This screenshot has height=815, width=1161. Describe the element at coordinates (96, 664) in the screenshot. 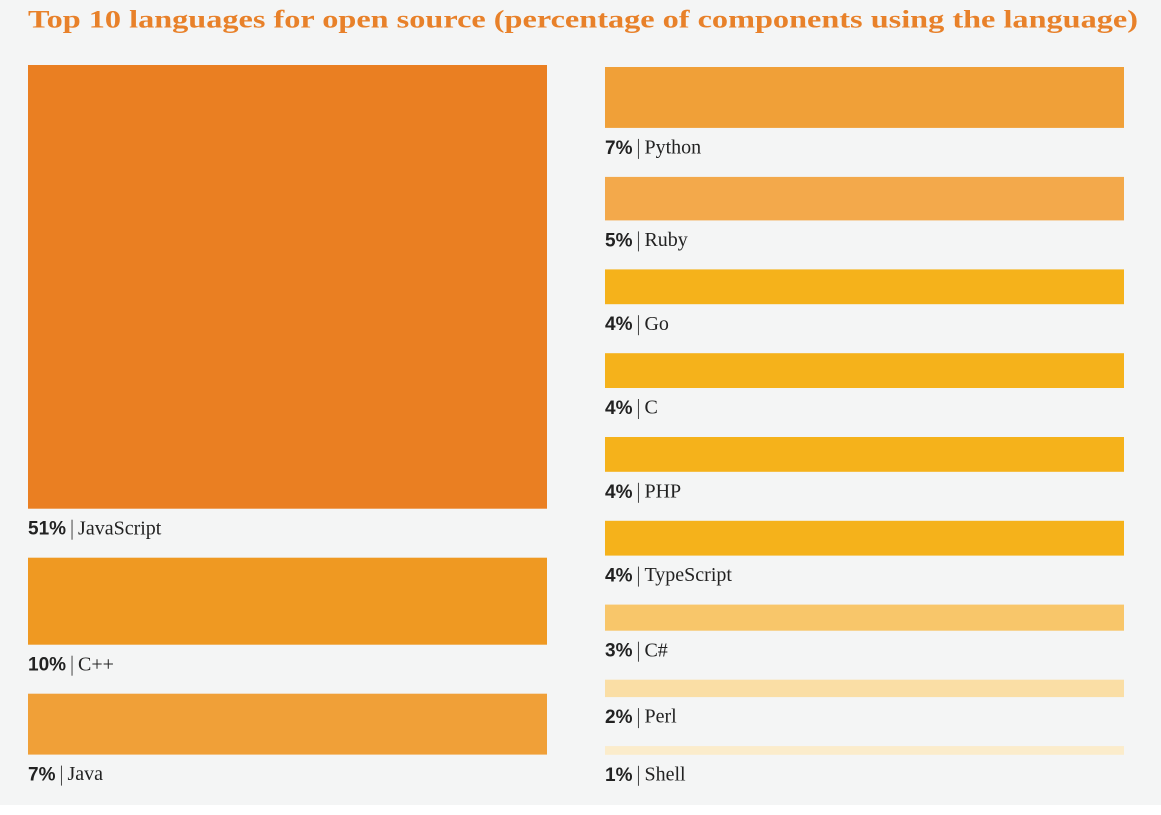

I see `category-label: C++` at that location.